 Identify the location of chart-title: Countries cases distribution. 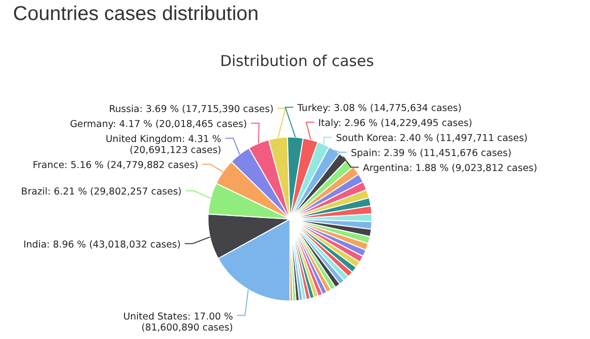
(136, 14).